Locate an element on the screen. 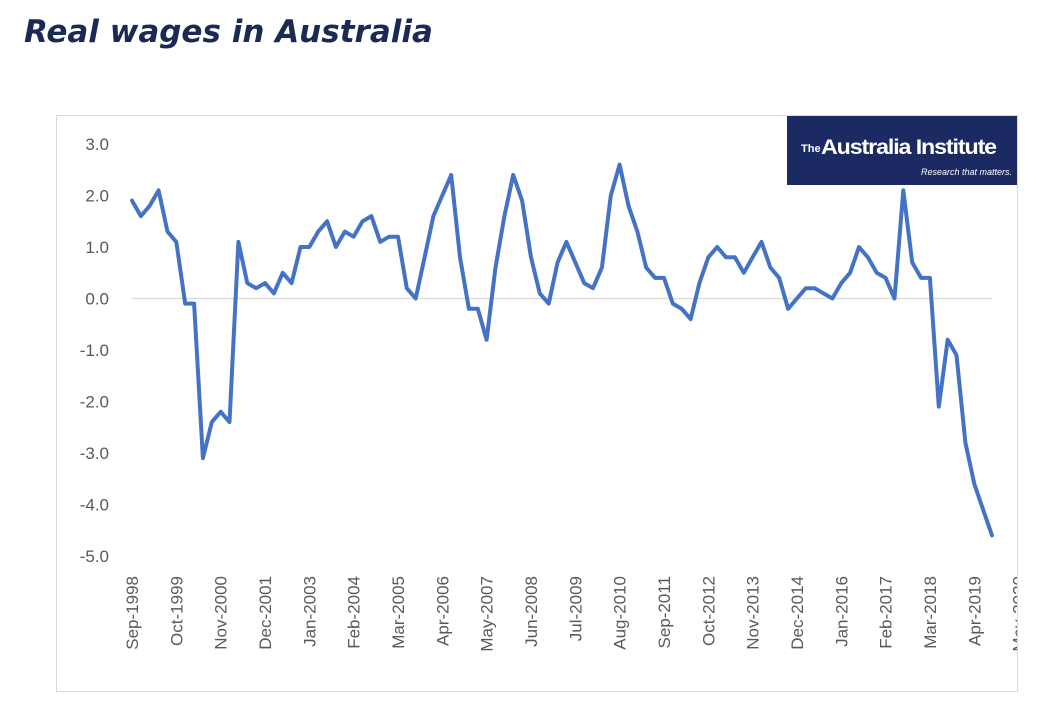 Image resolution: width=1042 pixels, height=722 pixels. x-tick-label: Jan-2003 is located at coordinates (309, 611).